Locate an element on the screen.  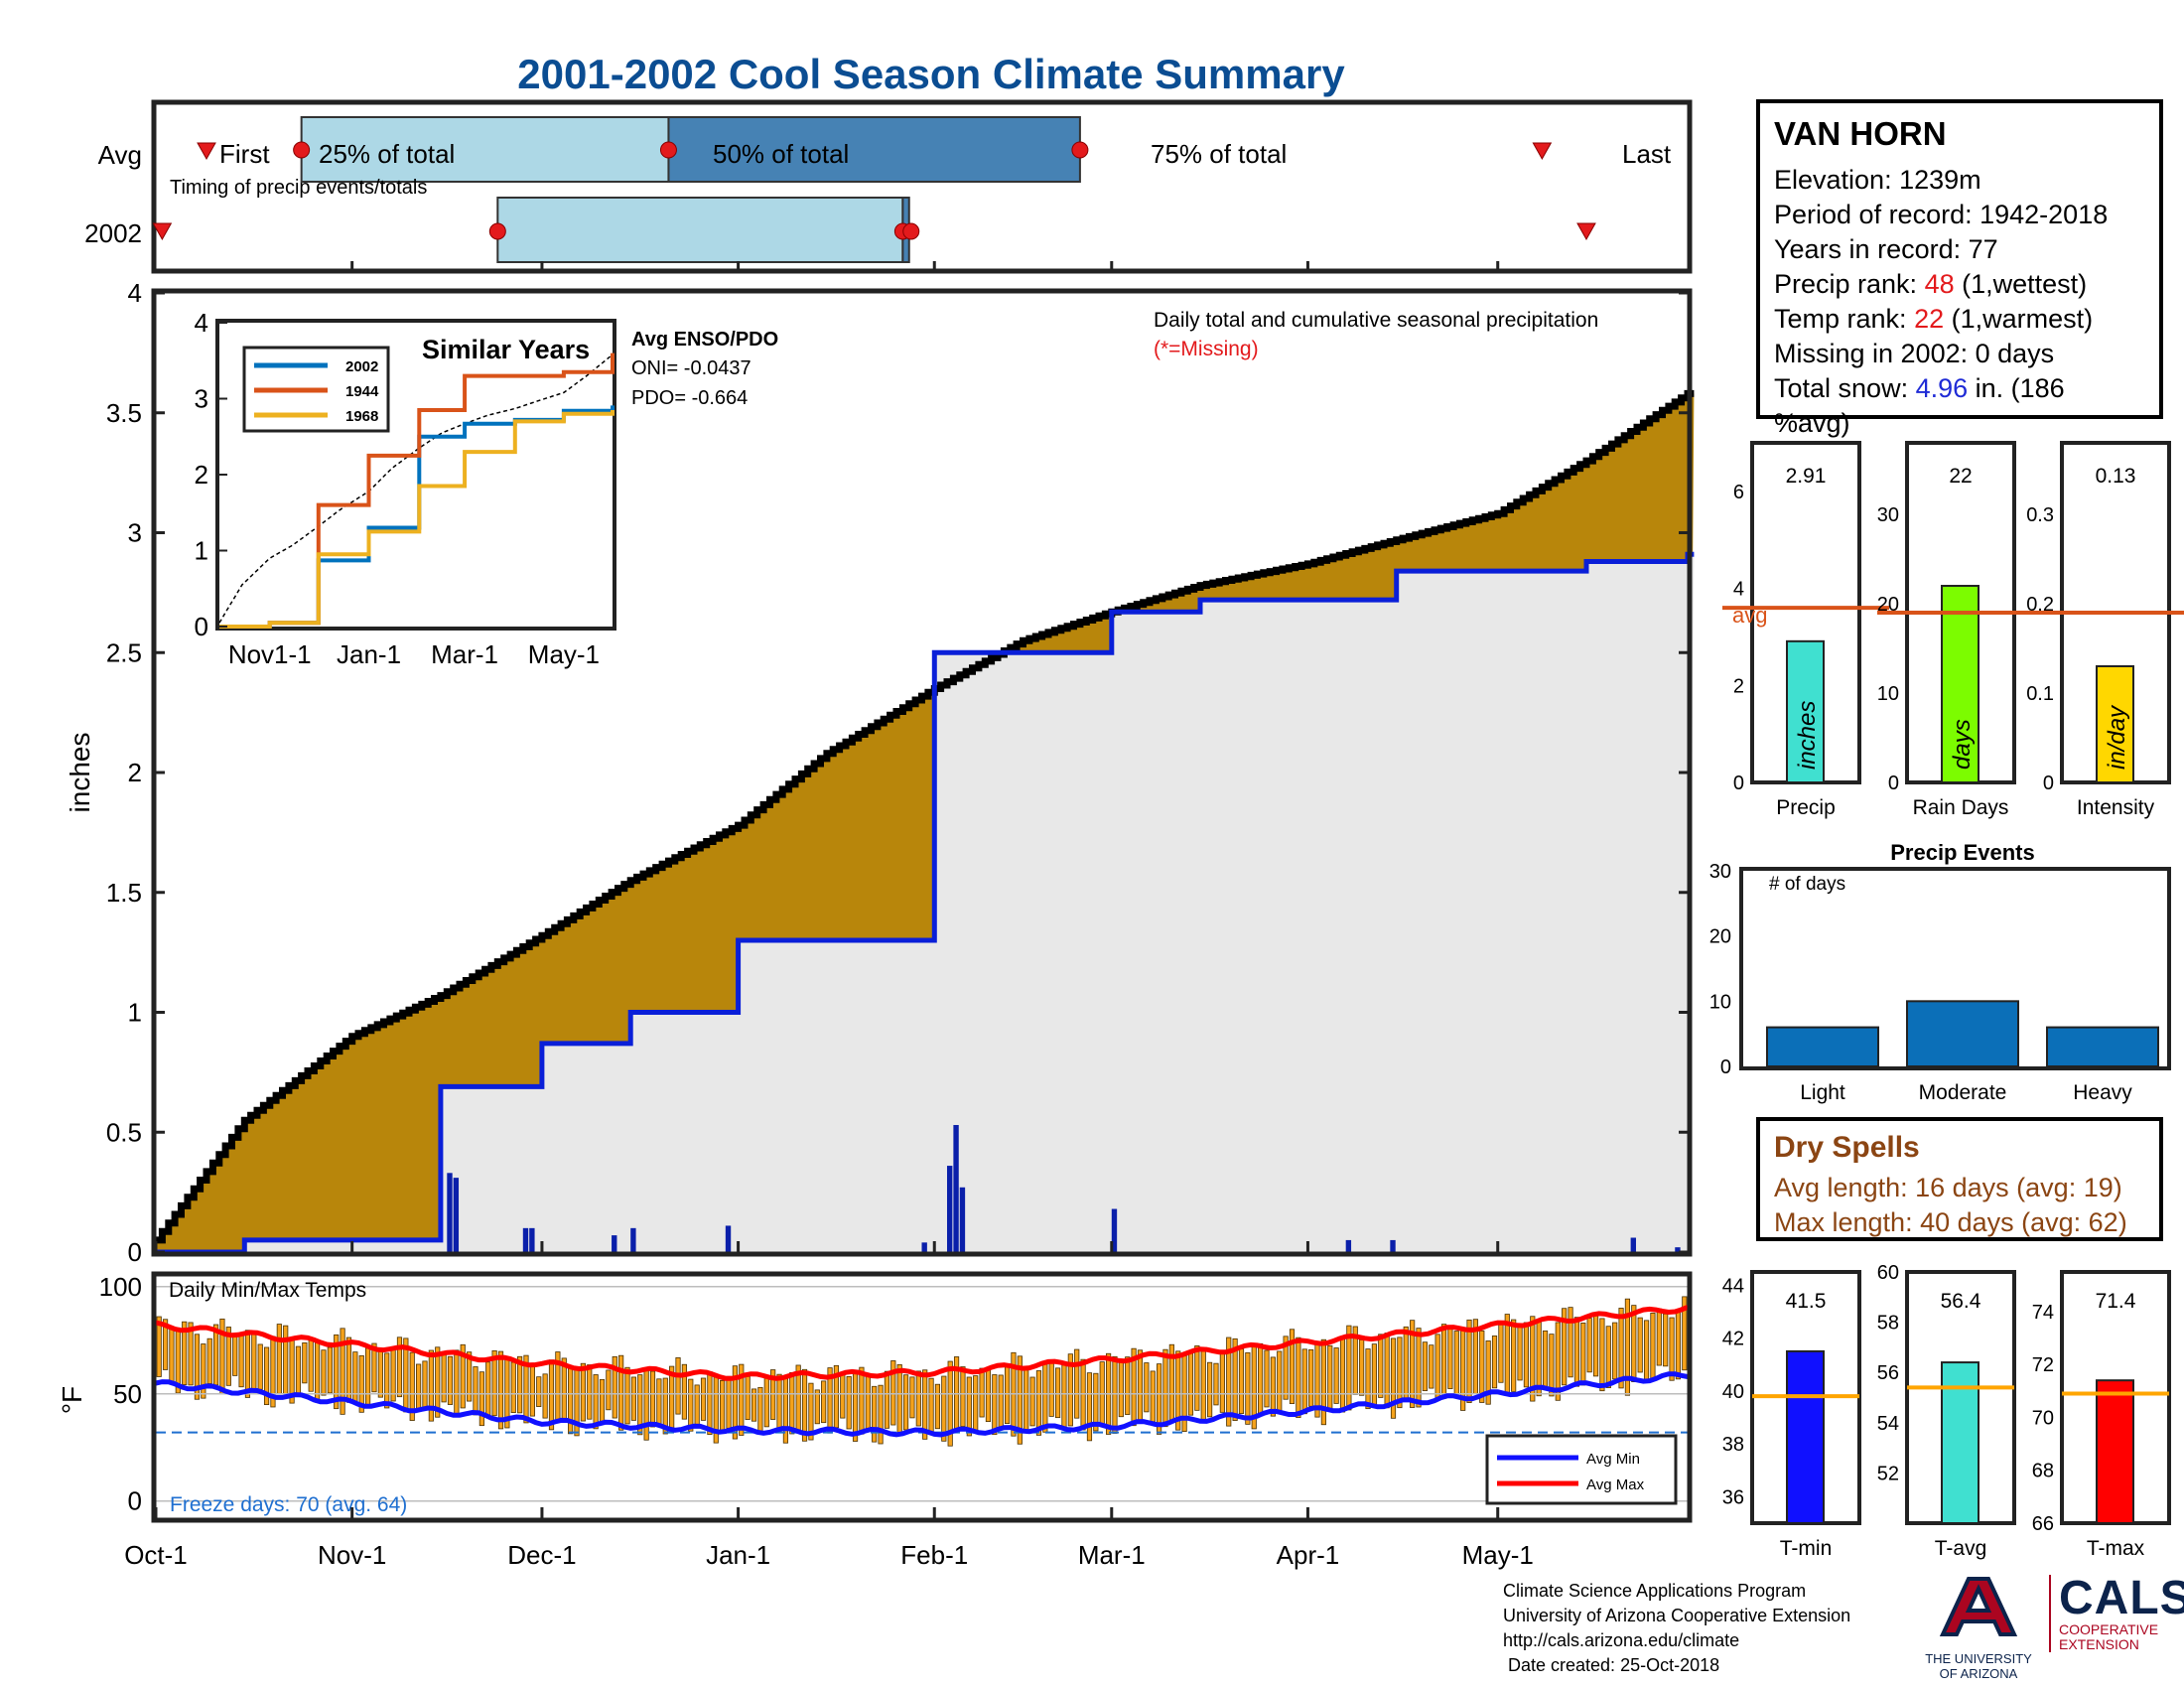
inset-avg-dashed-line is located at coordinates (416, 488).